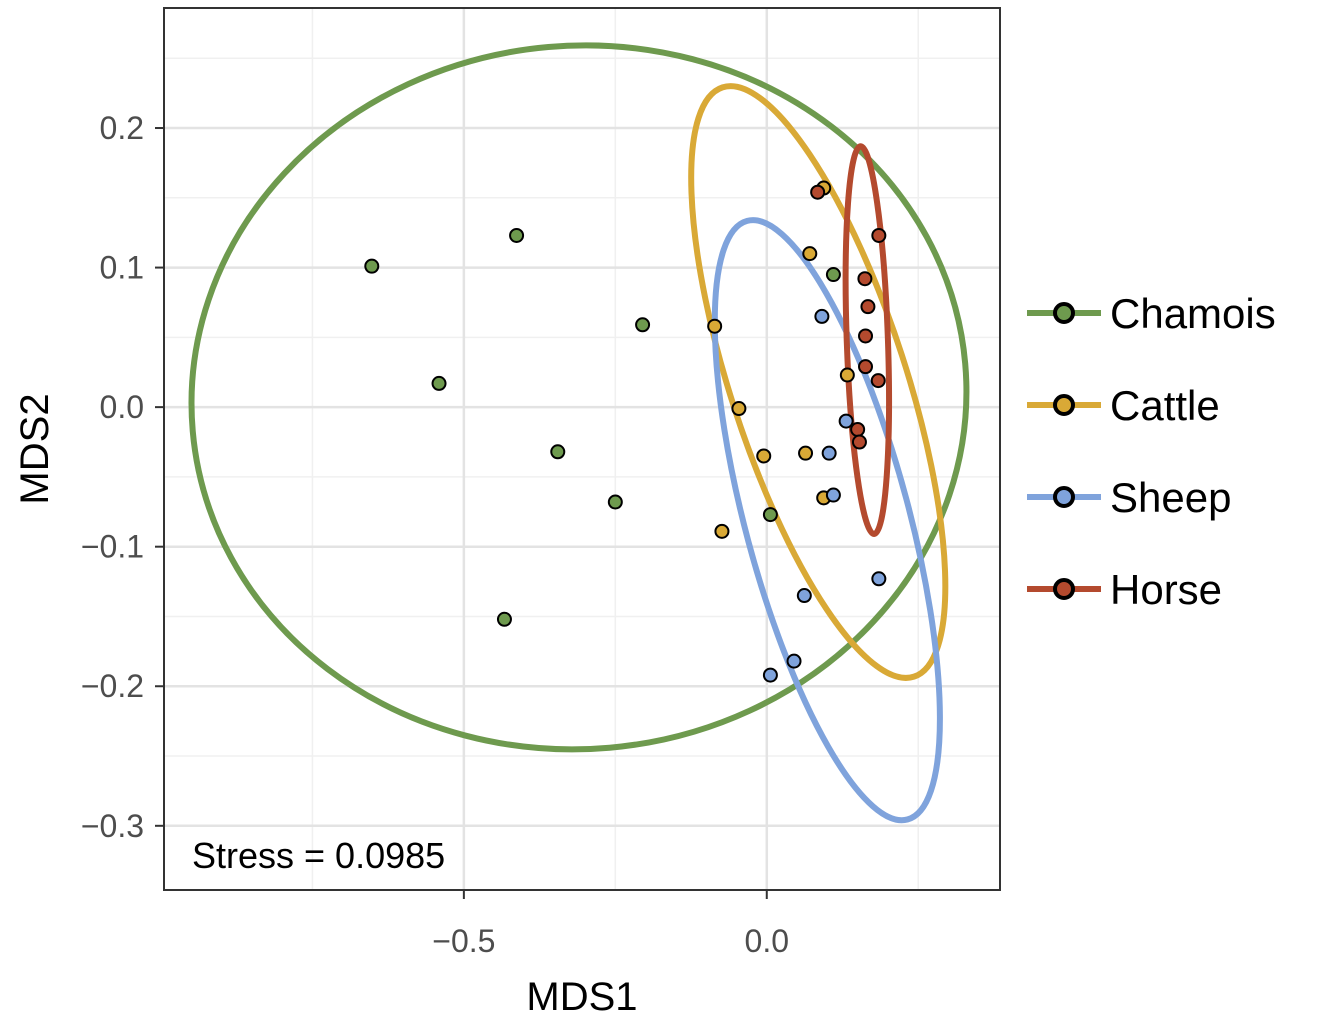 The image size is (1321, 1014). I want to click on x-tick-label: −0.5, so click(463, 941).